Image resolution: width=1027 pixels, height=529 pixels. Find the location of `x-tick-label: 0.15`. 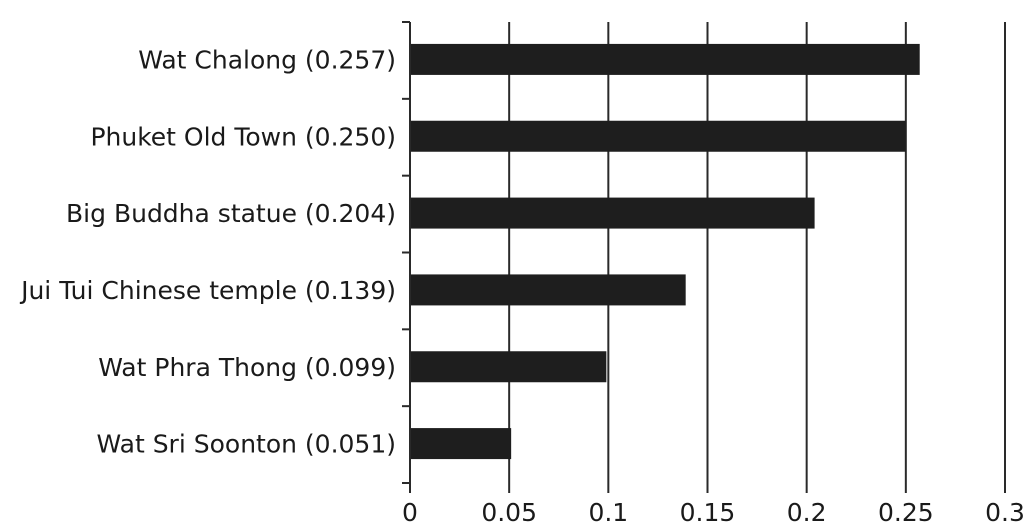

x-tick-label: 0.15 is located at coordinates (708, 512).